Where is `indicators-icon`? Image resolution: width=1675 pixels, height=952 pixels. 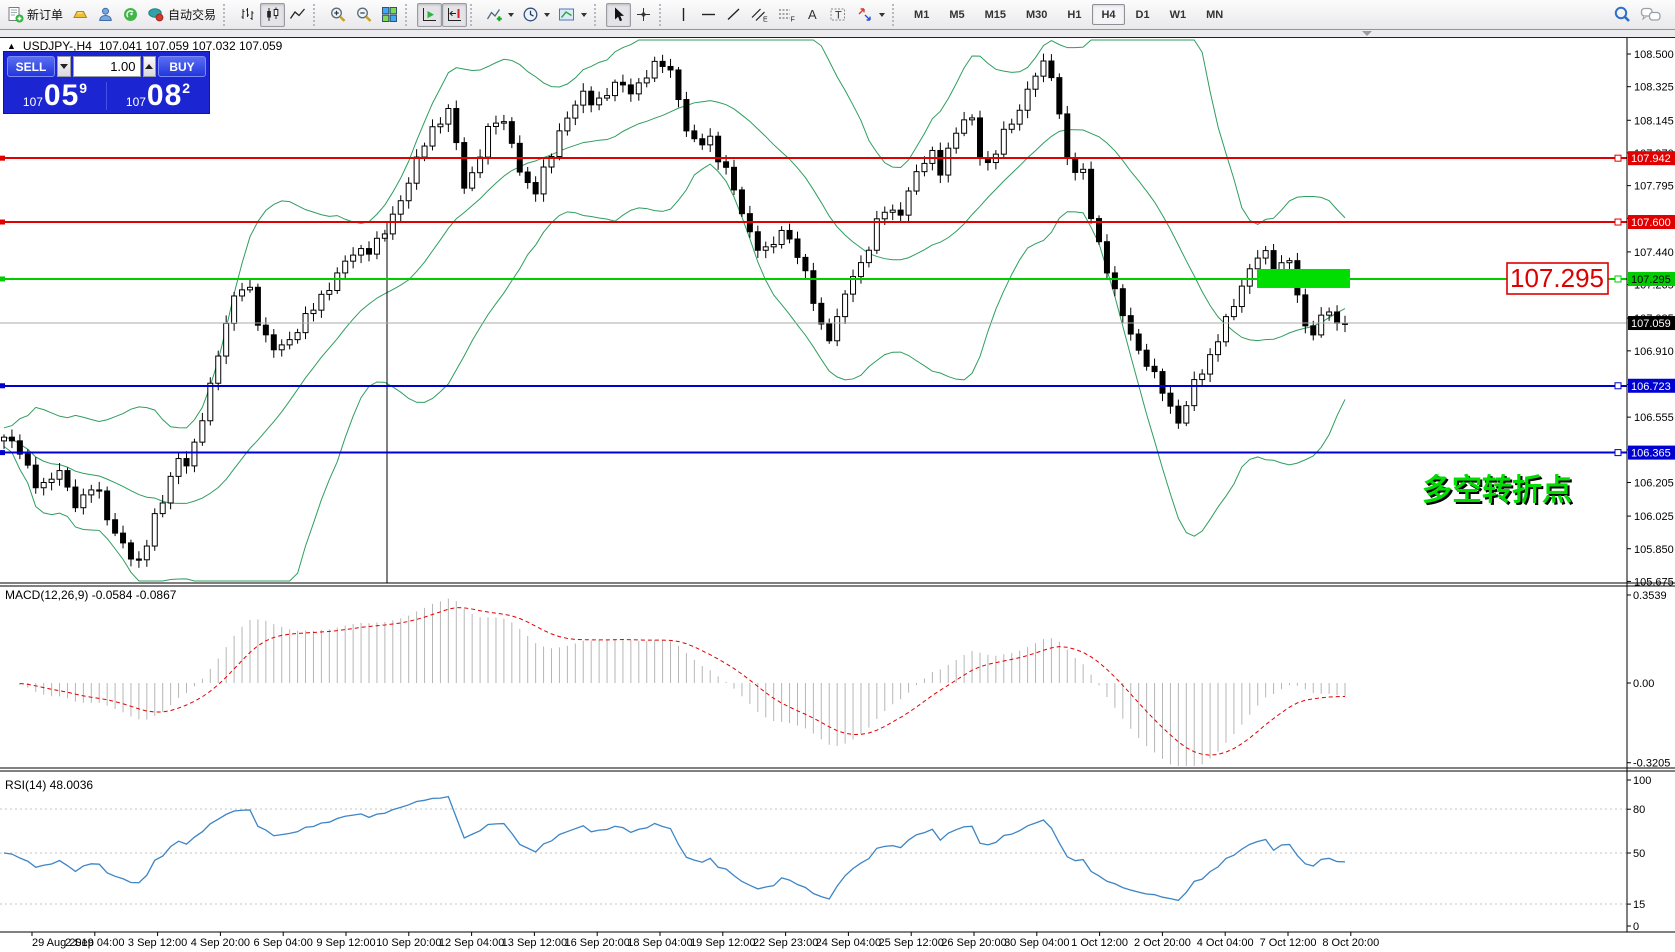
indicators-icon is located at coordinates (494, 14).